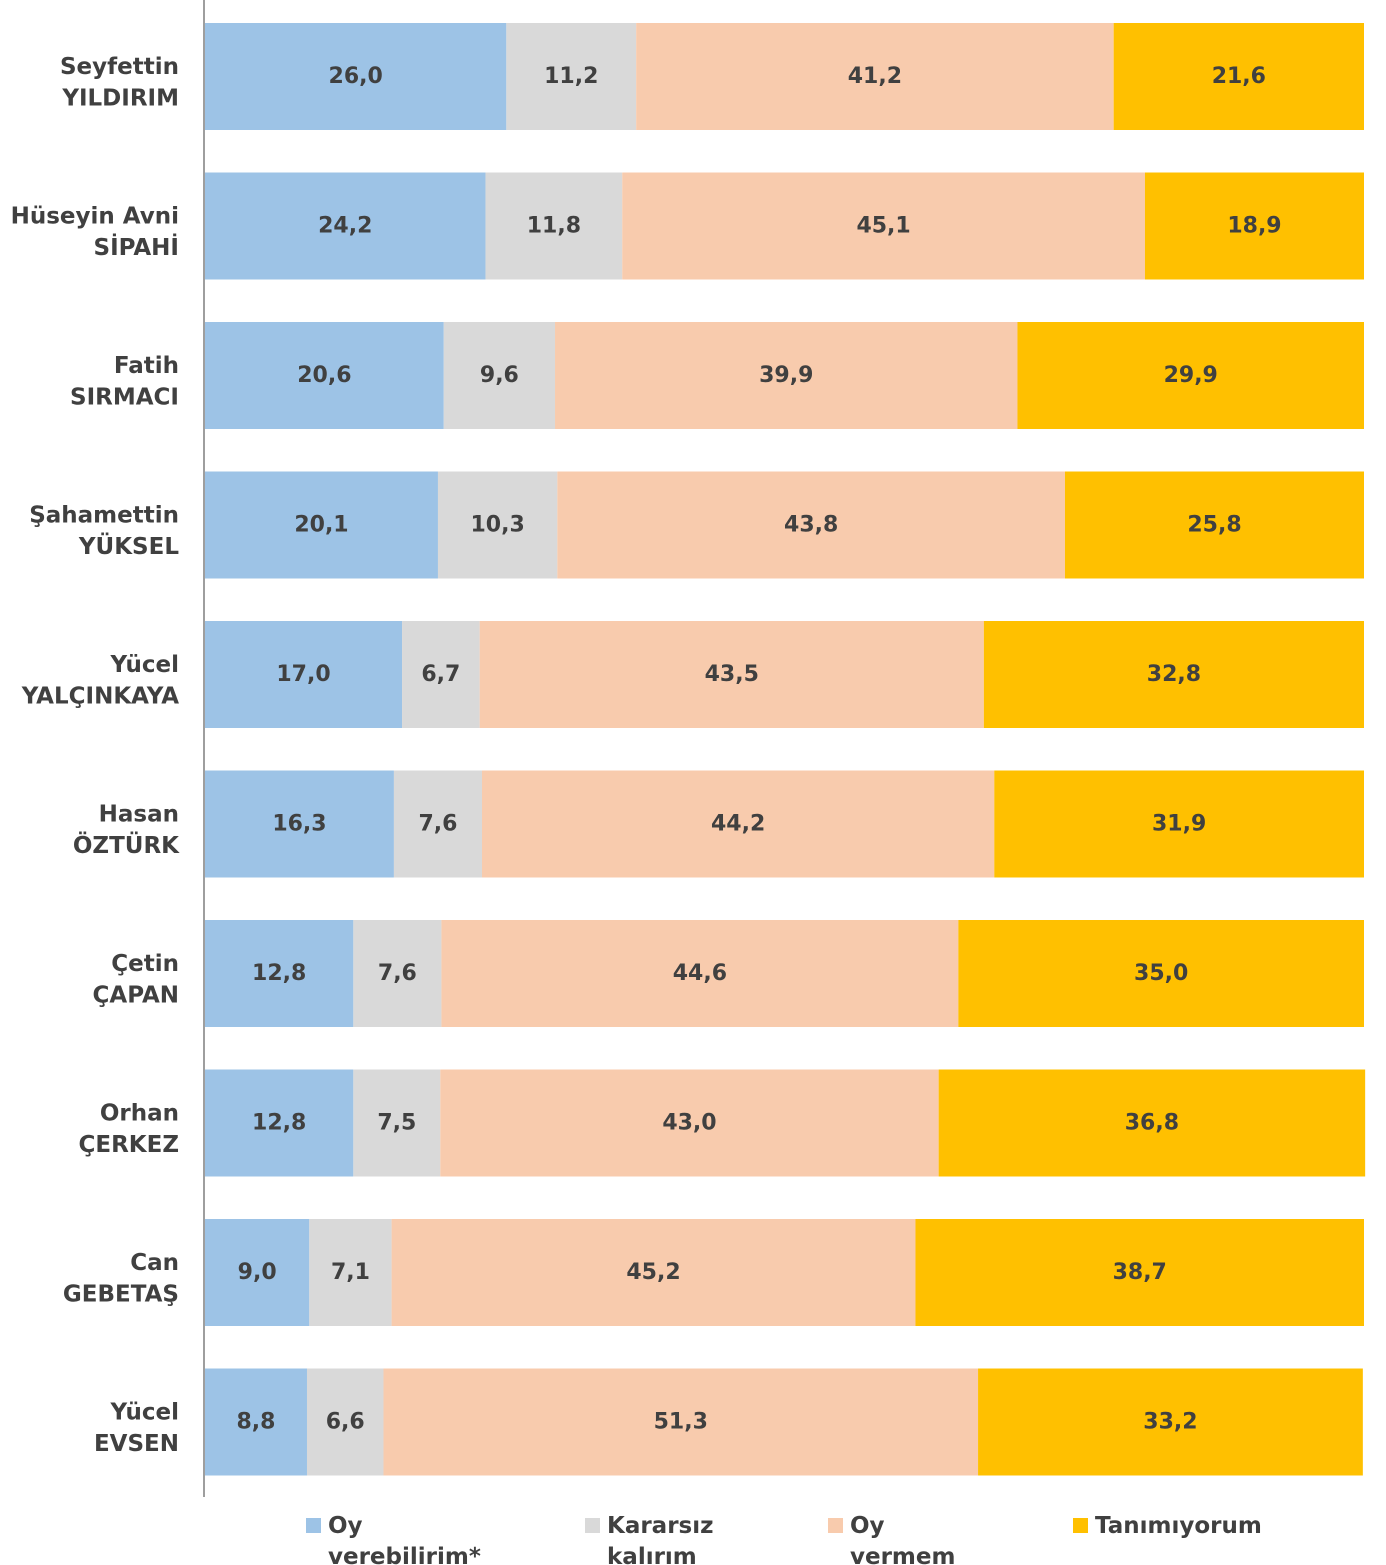 This screenshot has height=1565, width=1386. Describe the element at coordinates (136, 1444) in the screenshot. I see `category-label-line: EVSEN` at that location.